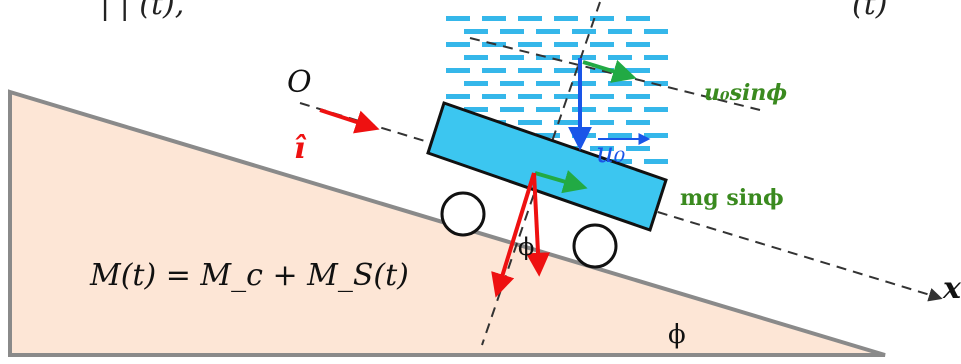  Describe the element at coordinates (249, 275) in the screenshot. I see `mass-equation: M(t) = M_c + M_S(t)` at that location.